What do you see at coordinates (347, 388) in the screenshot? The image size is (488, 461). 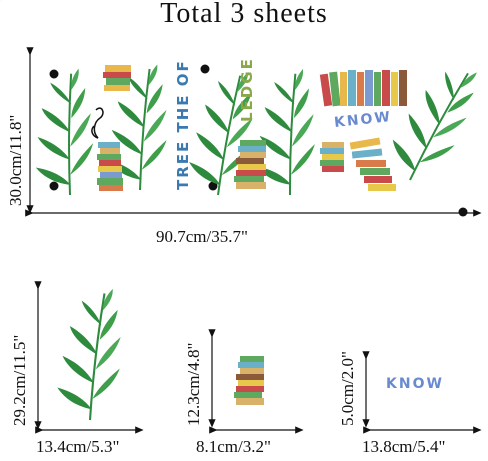 I see `know-height-label: 5.0cm/2.0"` at bounding box center [347, 388].